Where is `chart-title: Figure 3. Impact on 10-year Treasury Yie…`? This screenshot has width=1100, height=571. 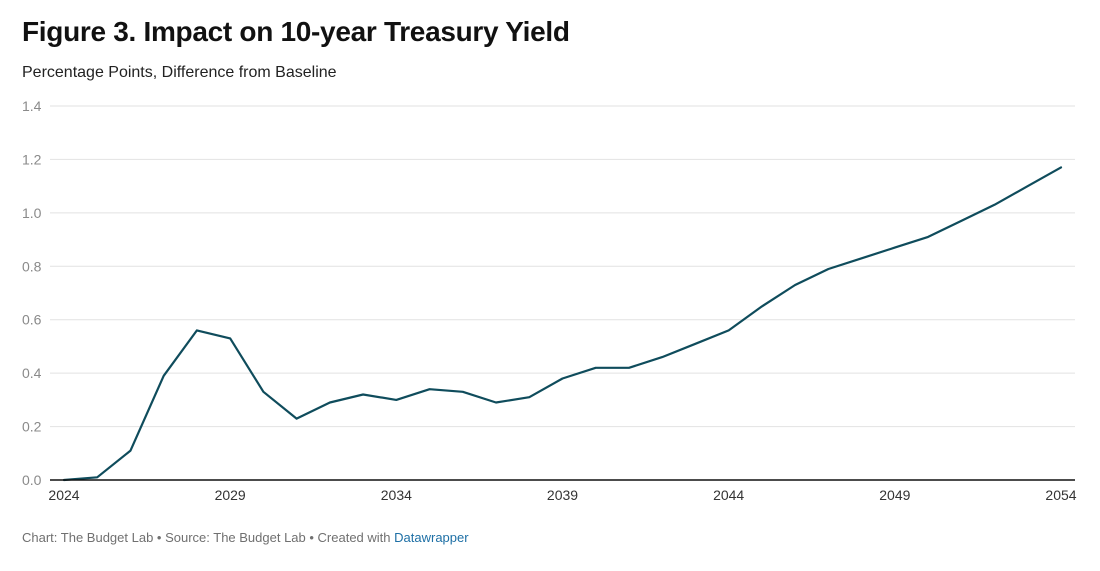
chart-title: Figure 3. Impact on 10-year Treasury Yie… is located at coordinates (296, 31).